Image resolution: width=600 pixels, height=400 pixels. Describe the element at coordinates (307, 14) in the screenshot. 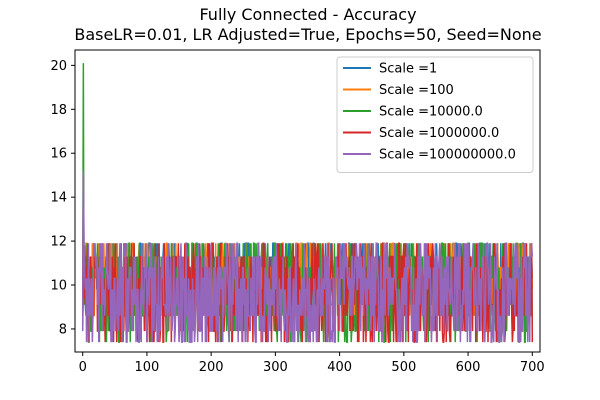

I see `chart-title: Fully Connected - Accuracy` at that location.